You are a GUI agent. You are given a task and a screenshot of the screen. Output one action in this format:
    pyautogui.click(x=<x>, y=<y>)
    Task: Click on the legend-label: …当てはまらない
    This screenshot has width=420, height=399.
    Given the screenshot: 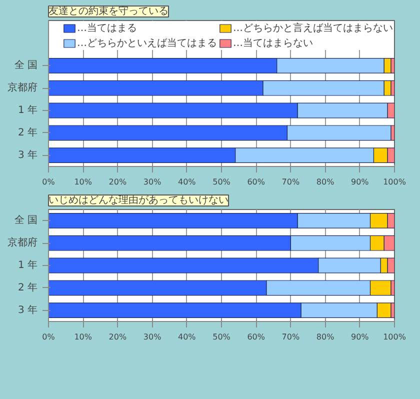 What is the action you would take?
    pyautogui.click(x=273, y=43)
    